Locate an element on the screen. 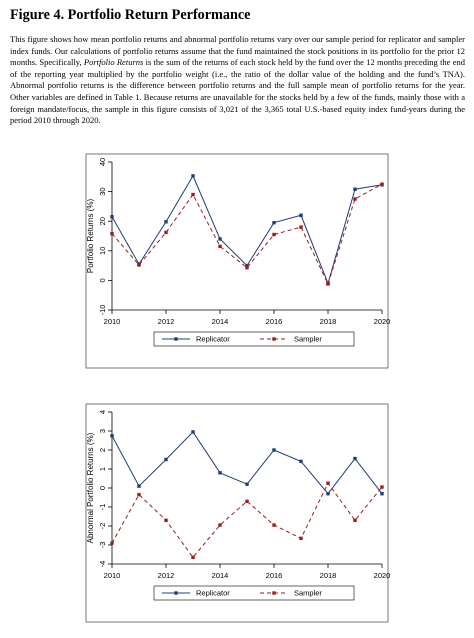 The image size is (474, 638). y-axis-label: Abnormal Portfolio Returns (%) is located at coordinates (90, 487).